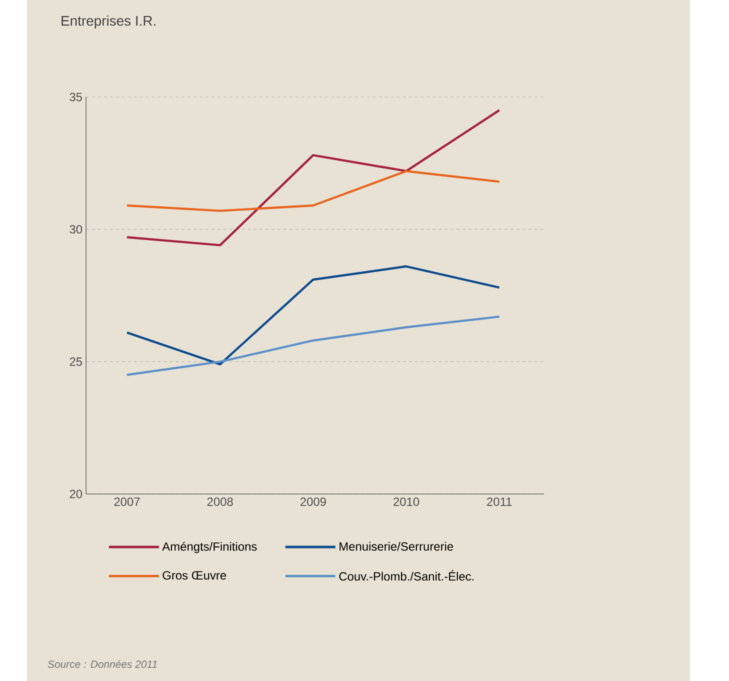  Describe the element at coordinates (76, 494) in the screenshot. I see `y-tick-label: 20` at that location.